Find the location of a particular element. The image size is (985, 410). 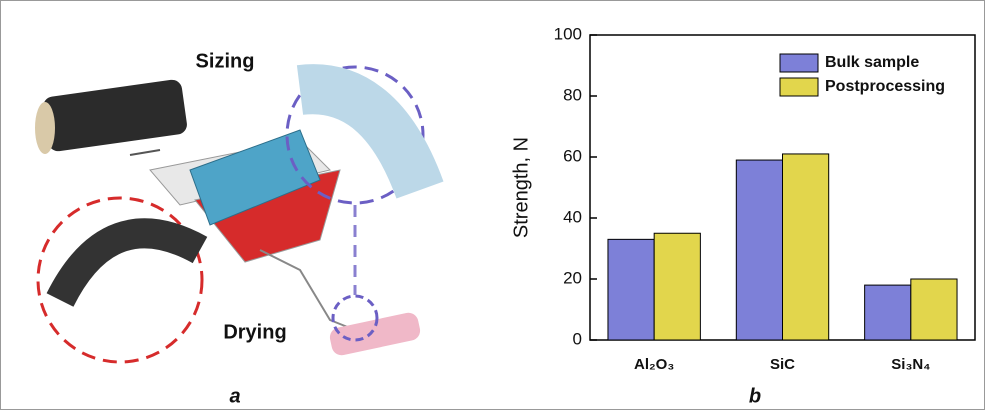

bobbin is located at coordinates (375, 334).